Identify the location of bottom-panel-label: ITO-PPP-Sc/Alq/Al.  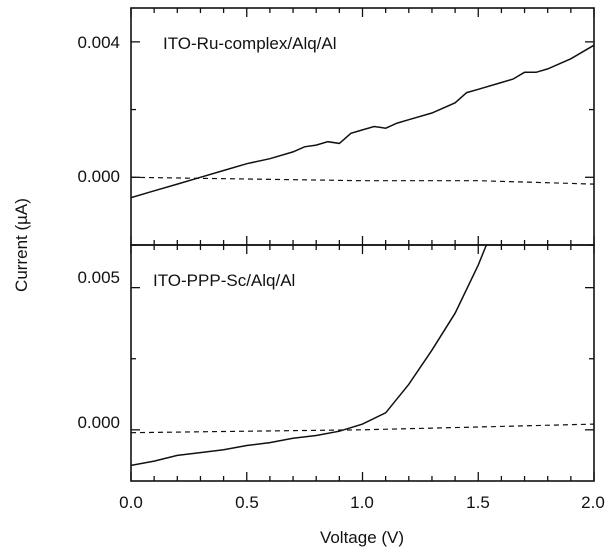
(224, 280).